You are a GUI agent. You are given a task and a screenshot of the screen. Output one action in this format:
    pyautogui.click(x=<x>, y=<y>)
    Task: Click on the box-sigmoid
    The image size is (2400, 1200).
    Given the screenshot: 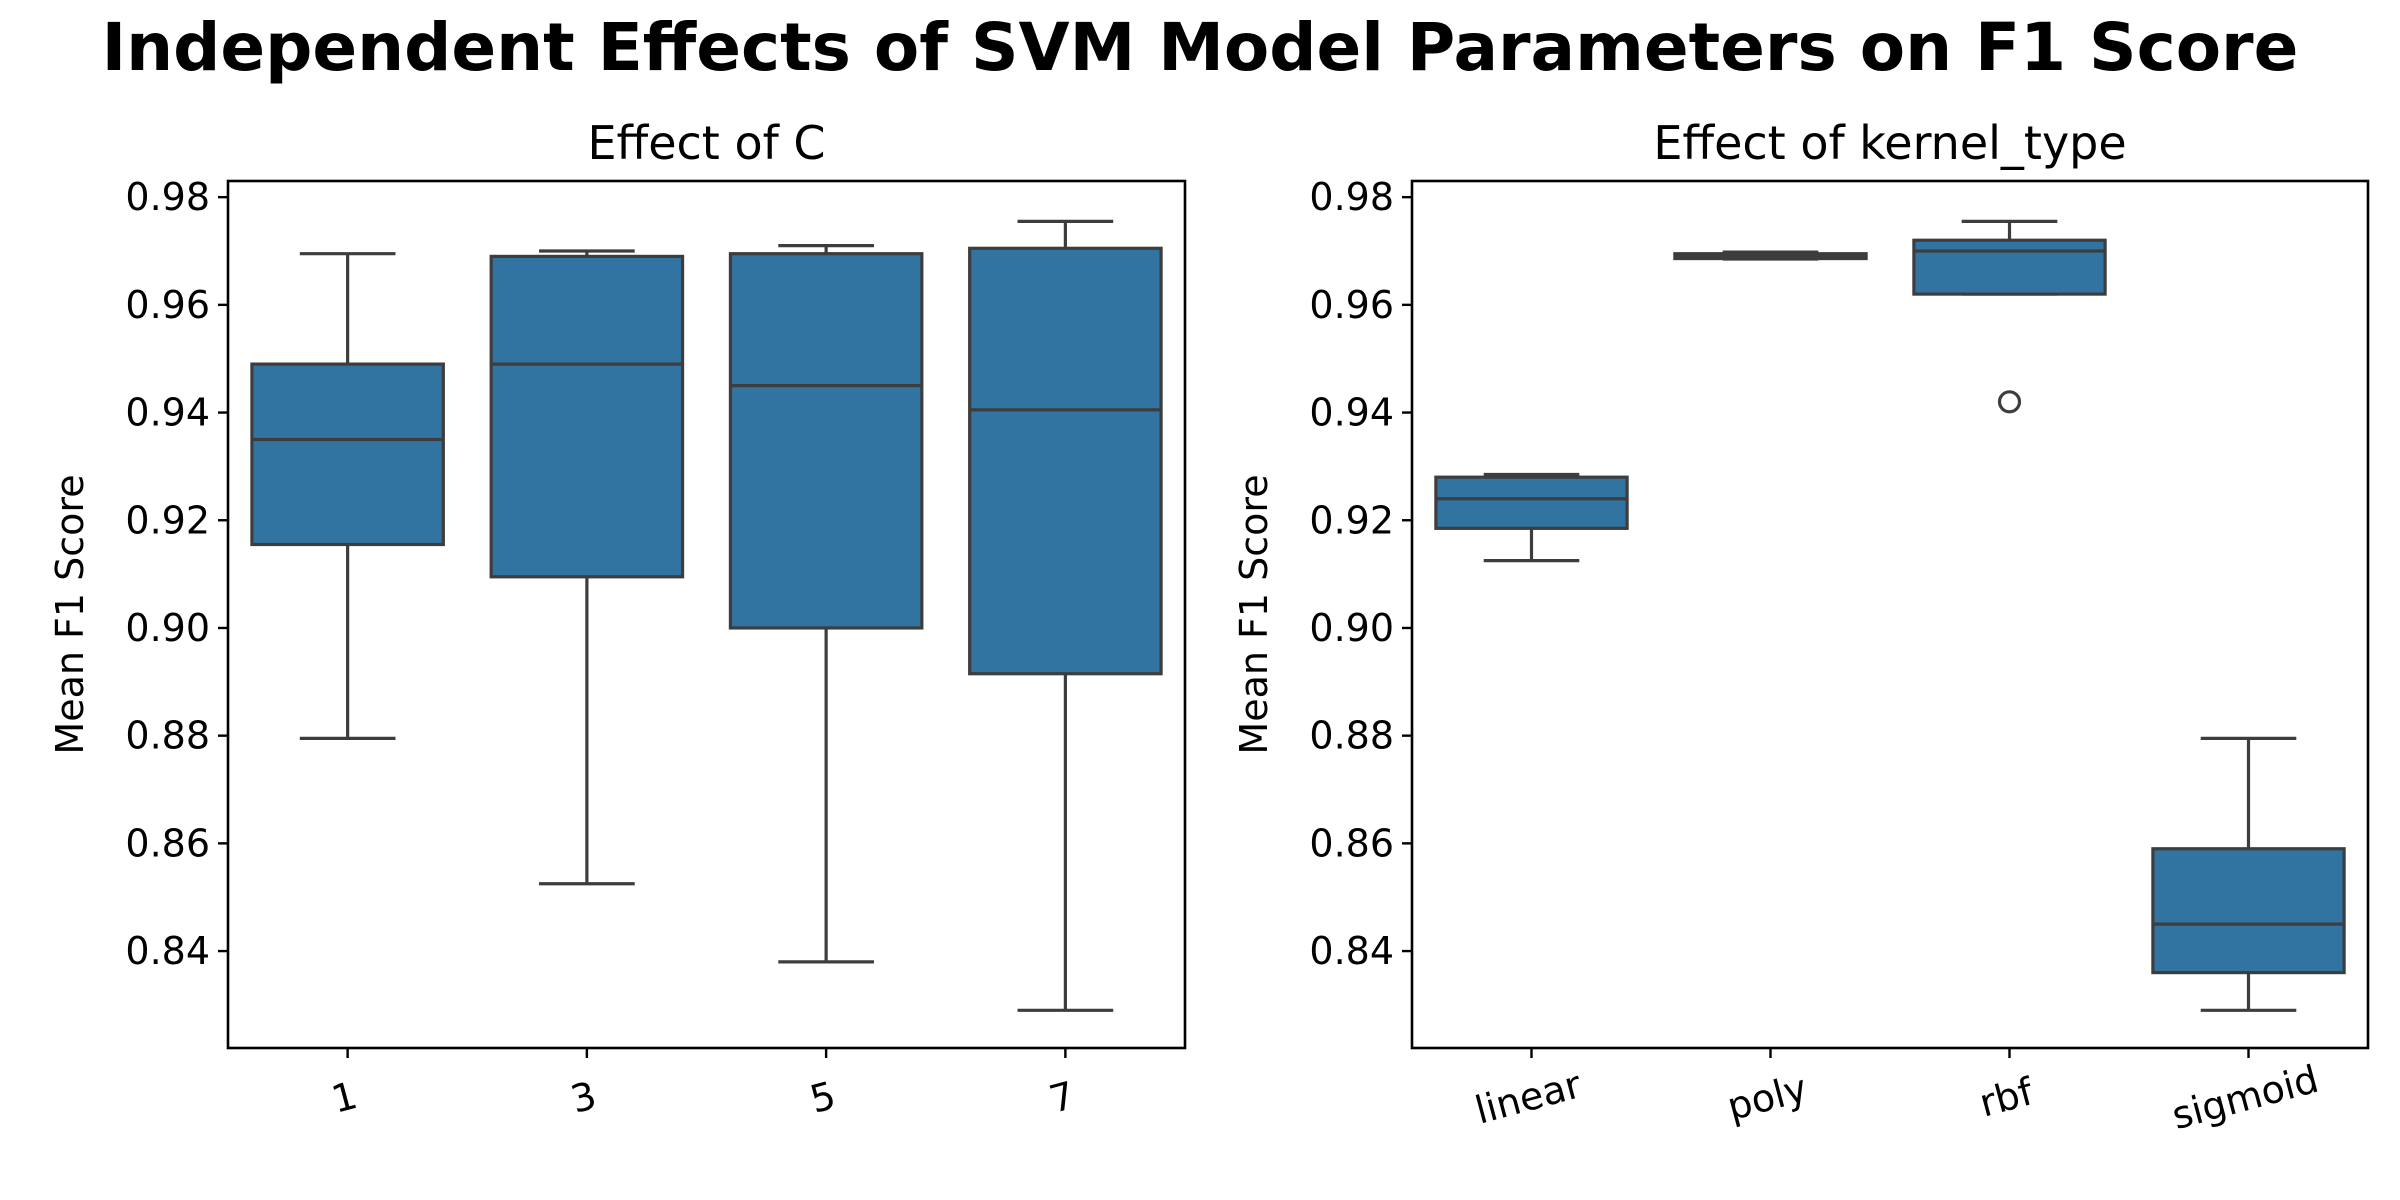 What is the action you would take?
    pyautogui.click(x=2248, y=874)
    